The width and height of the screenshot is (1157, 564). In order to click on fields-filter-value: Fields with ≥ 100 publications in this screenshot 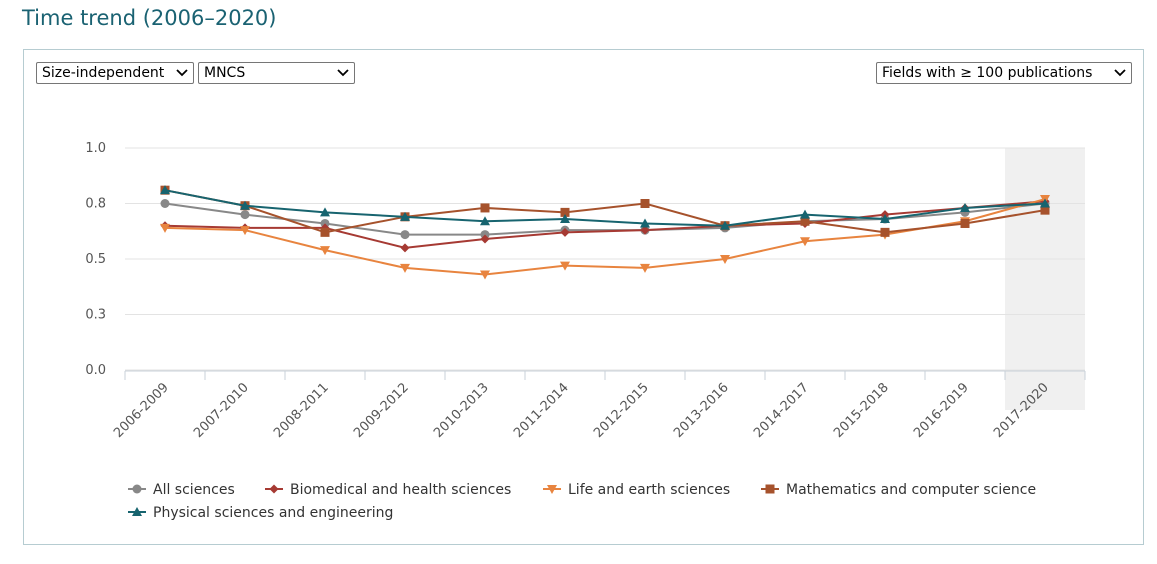, I will do `click(987, 73)`.